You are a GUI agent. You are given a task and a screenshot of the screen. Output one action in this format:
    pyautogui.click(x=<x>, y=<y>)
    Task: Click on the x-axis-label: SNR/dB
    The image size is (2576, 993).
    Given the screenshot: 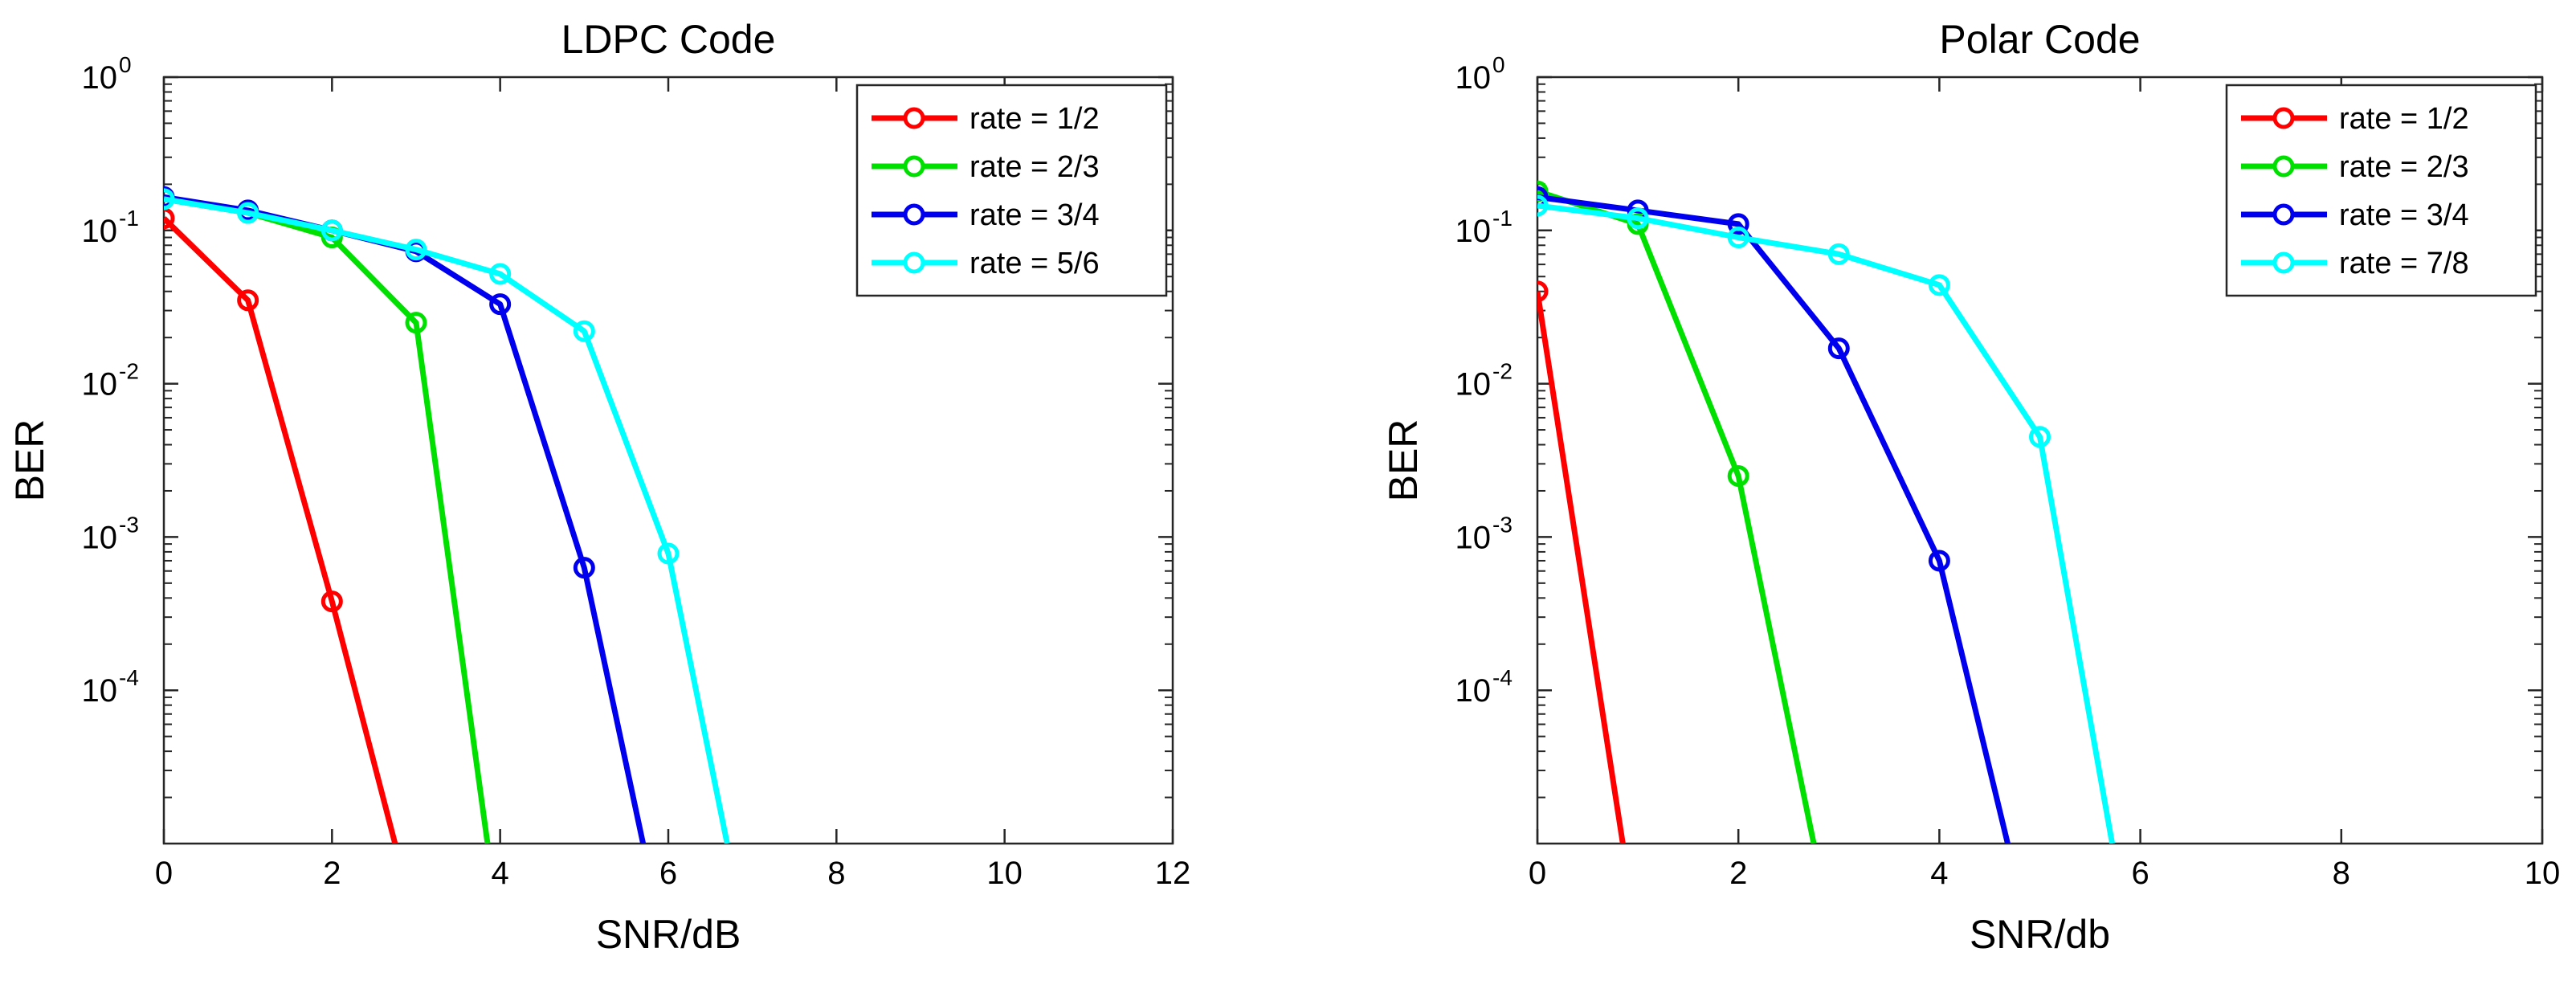 What is the action you would take?
    pyautogui.click(x=668, y=934)
    